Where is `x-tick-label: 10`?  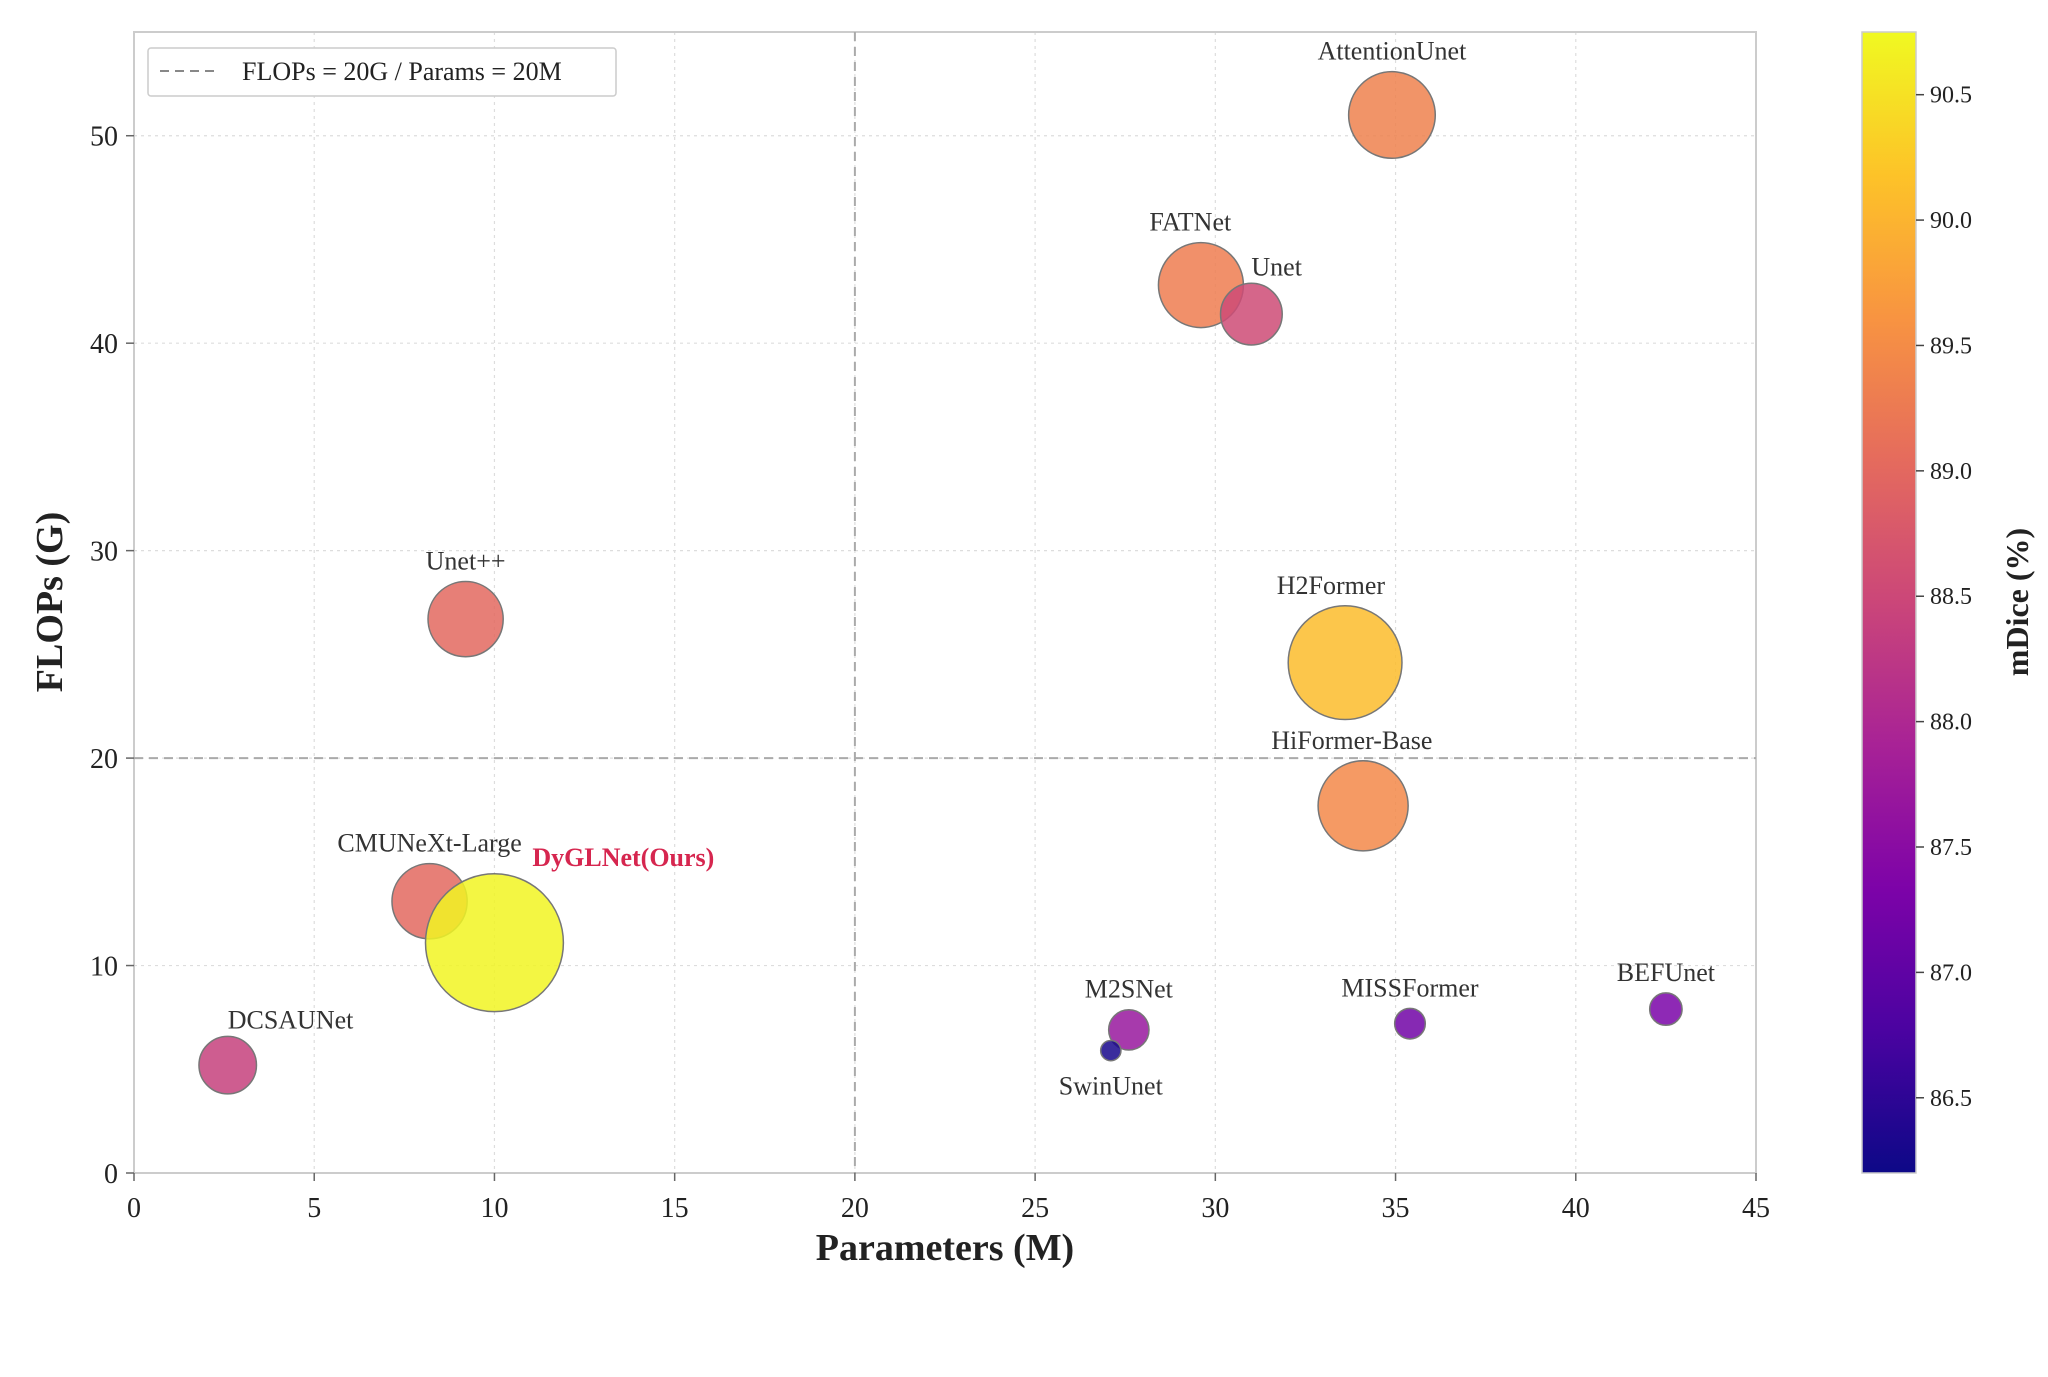
x-tick-label: 10 is located at coordinates (494, 1208).